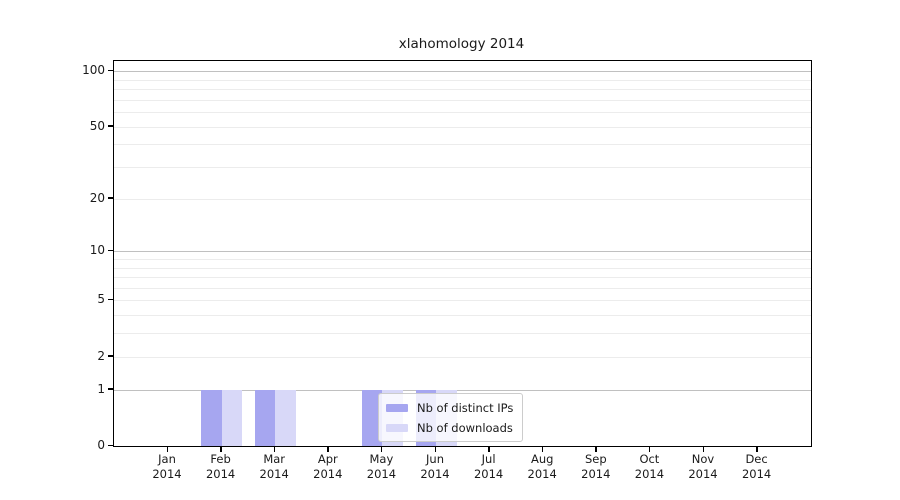 The width and height of the screenshot is (900, 500). Describe the element at coordinates (328, 466) in the screenshot. I see `x-tick-label: Apr 2014` at that location.